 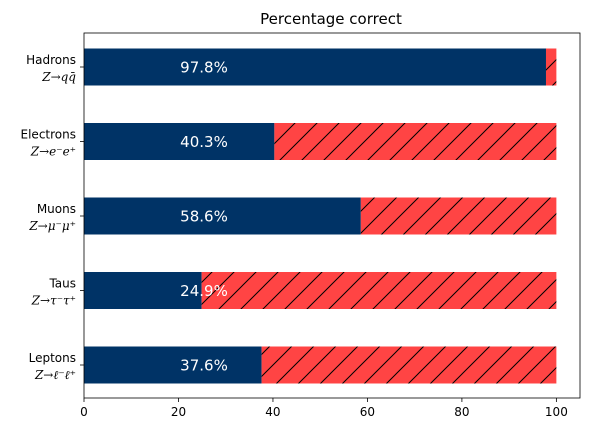 What do you see at coordinates (556, 412) in the screenshot?
I see `x-tick-label: 100` at bounding box center [556, 412].